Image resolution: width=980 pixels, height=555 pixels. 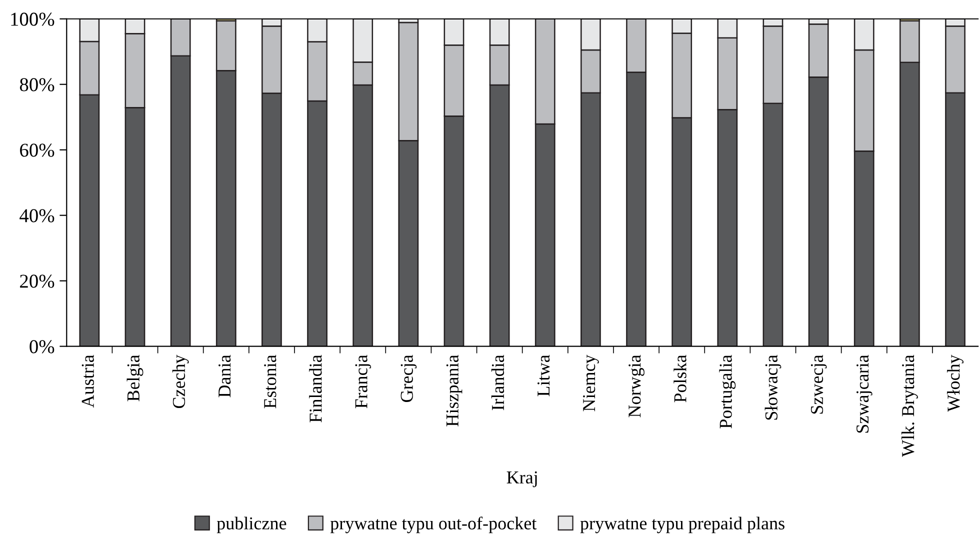 What do you see at coordinates (818, 384) in the screenshot?
I see `x-tick-label: Szwecja` at bounding box center [818, 384].